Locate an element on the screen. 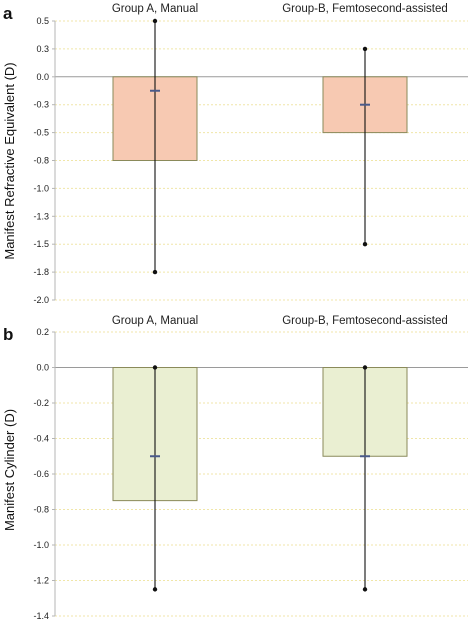 The width and height of the screenshot is (472, 622). y-tick-label: -1.2 is located at coordinates (41, 581).